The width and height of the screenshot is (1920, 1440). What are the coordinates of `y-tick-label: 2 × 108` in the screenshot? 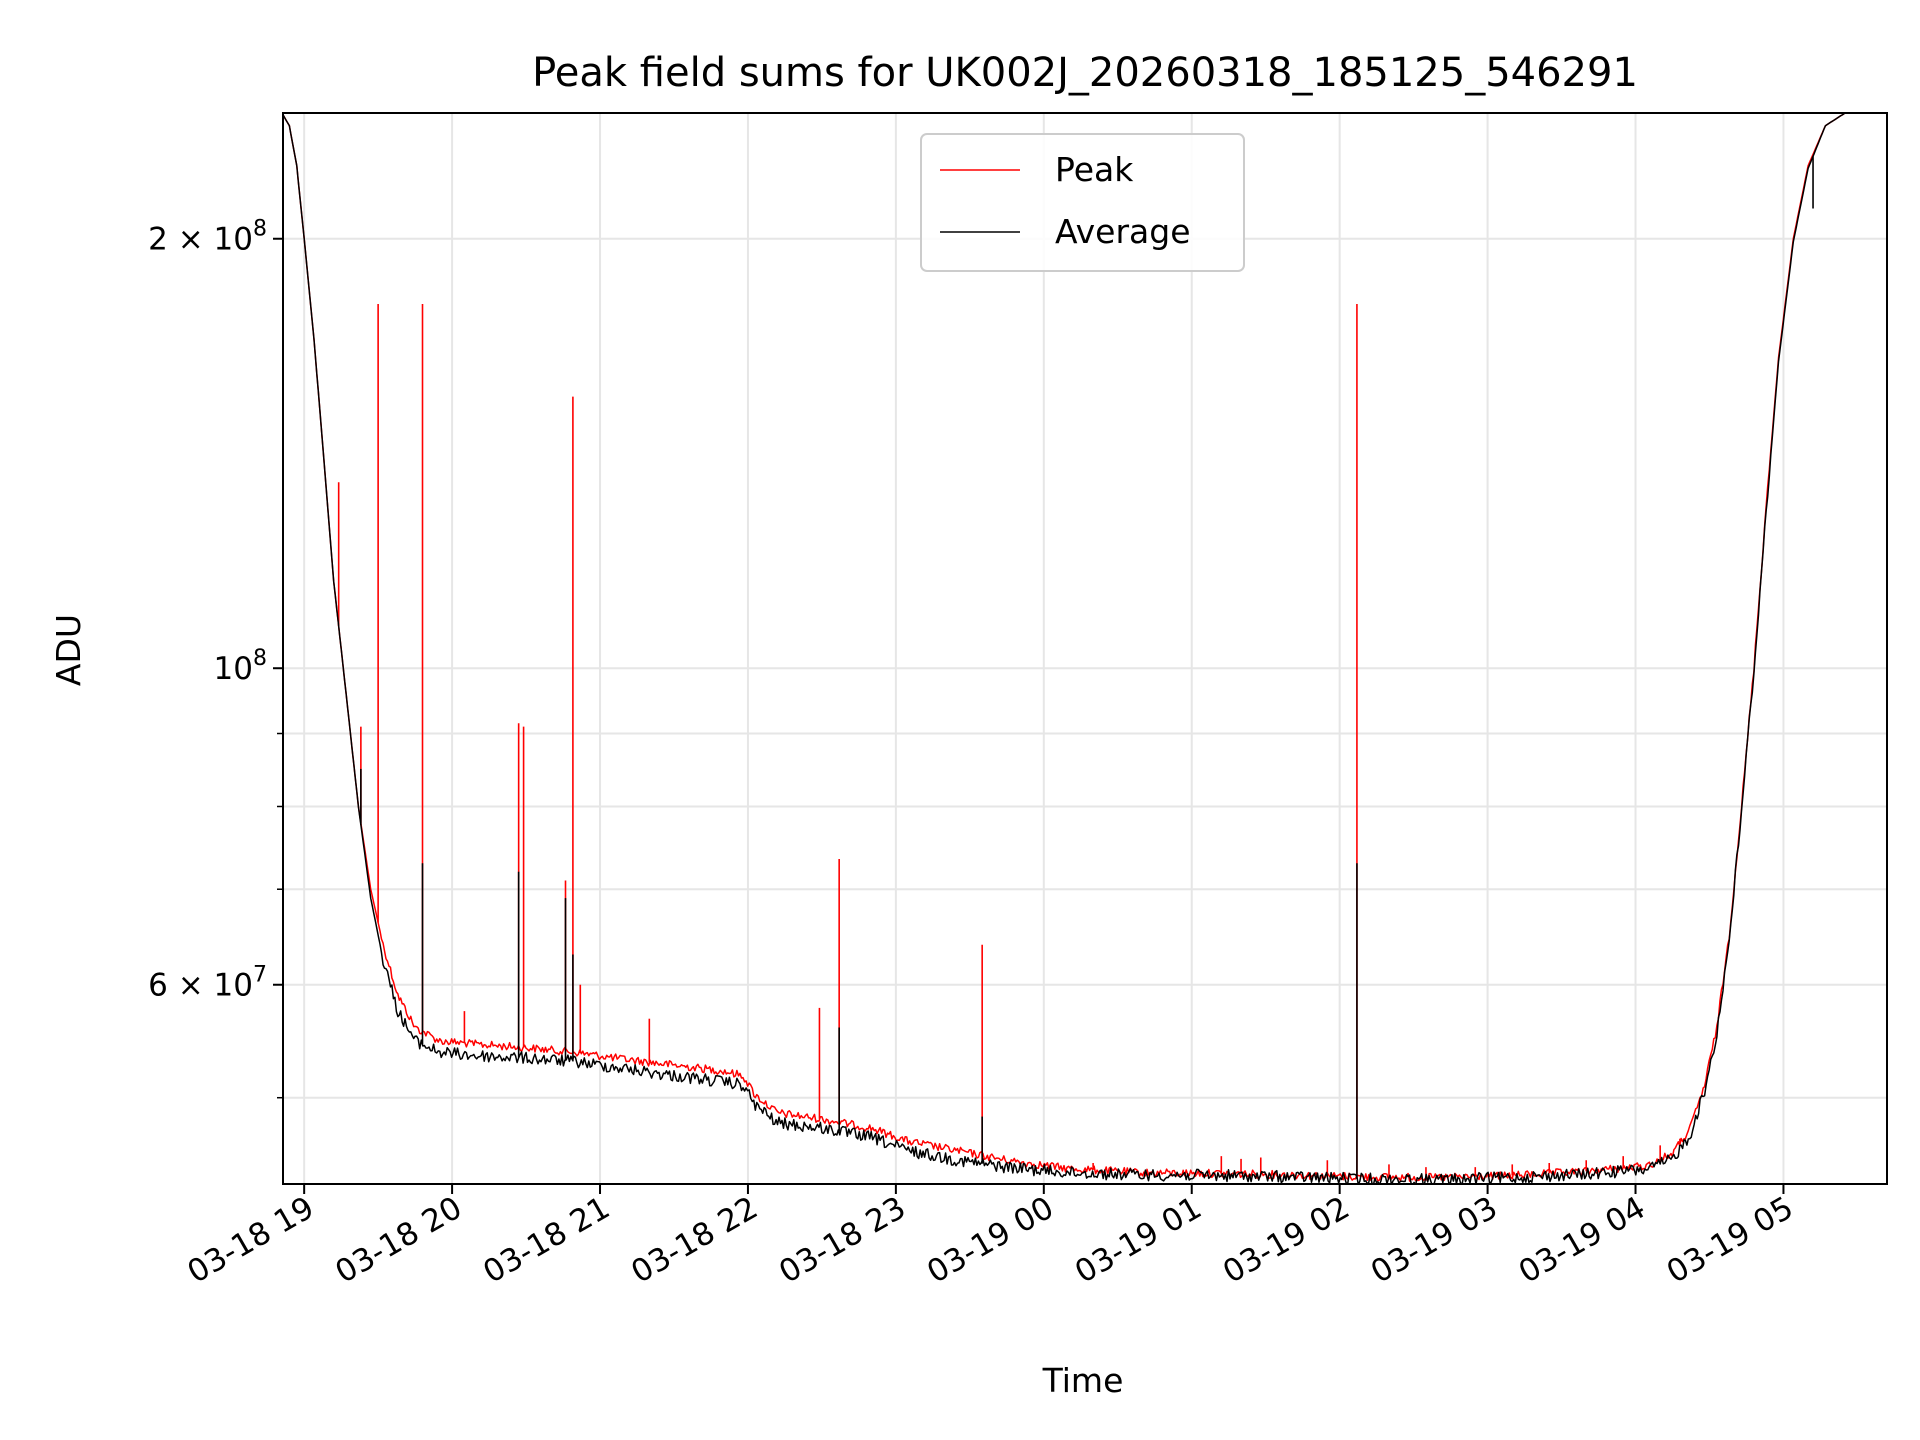 It's located at (207, 237).